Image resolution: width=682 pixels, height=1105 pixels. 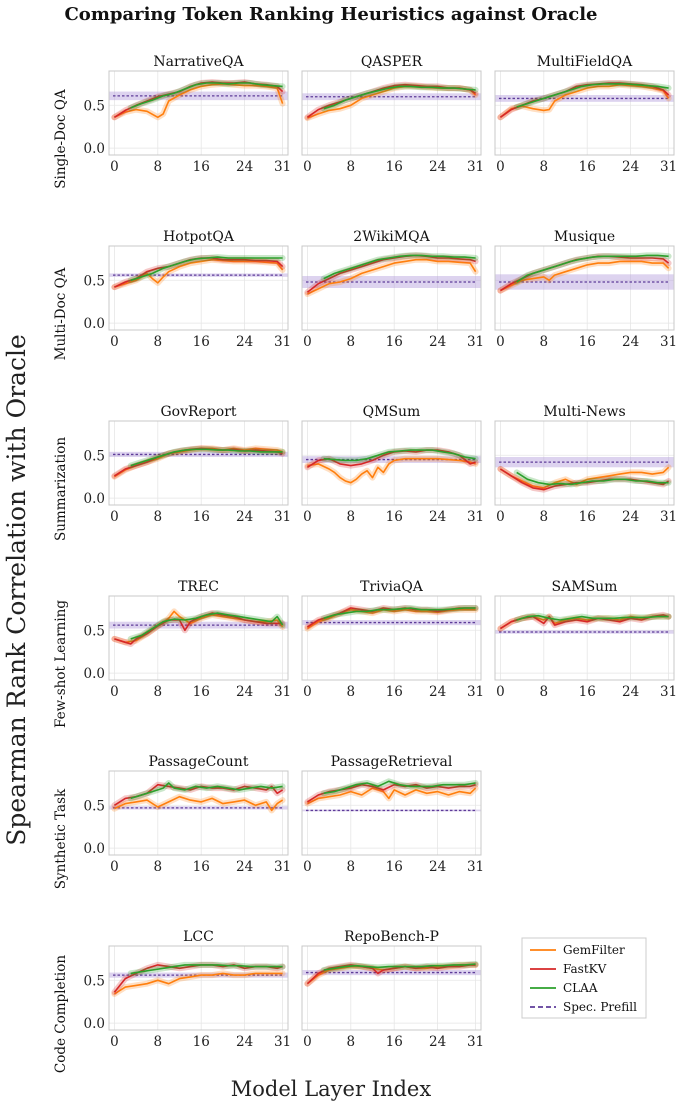 I want to click on legend-frame, so click(x=584, y=978).